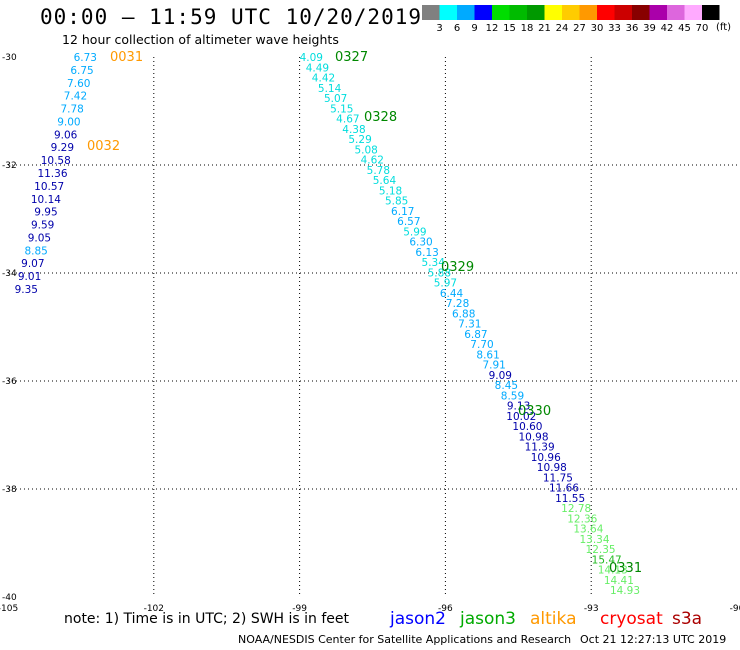 This screenshot has height=650, width=740. What do you see at coordinates (426, 253) in the screenshot?
I see `east-track-value: 6.13` at bounding box center [426, 253].